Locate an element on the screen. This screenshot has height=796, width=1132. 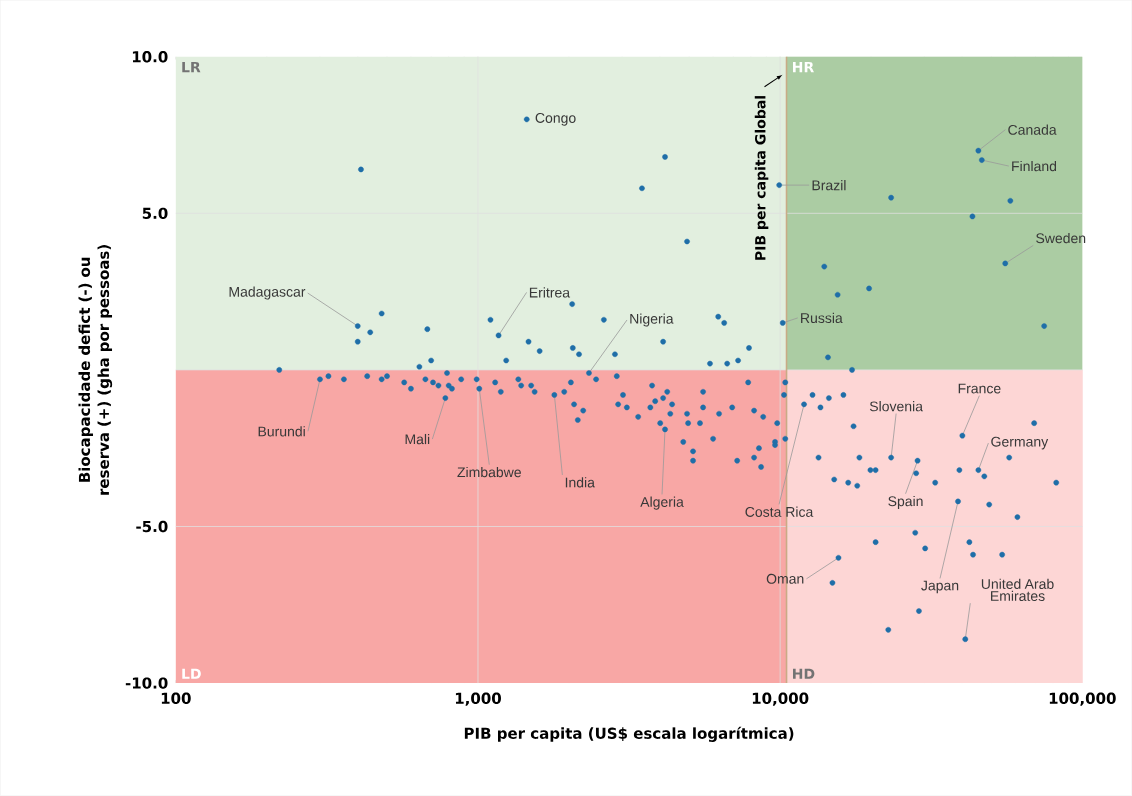
annotation: Japan is located at coordinates (940, 587).